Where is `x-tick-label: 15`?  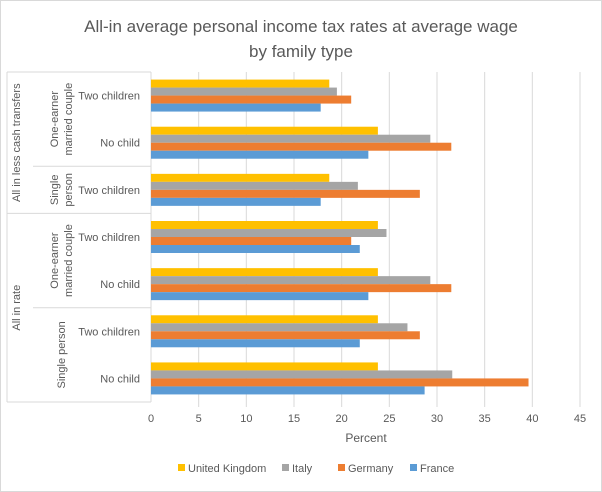 x-tick-label: 15 is located at coordinates (294, 419).